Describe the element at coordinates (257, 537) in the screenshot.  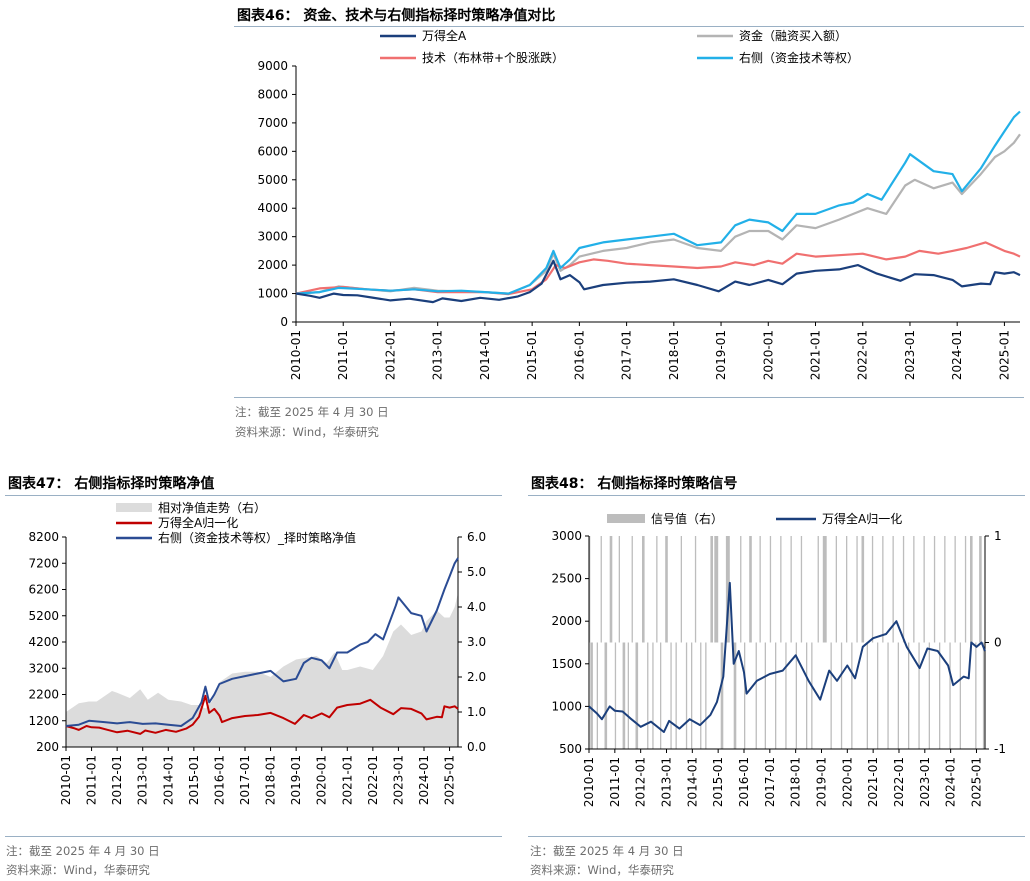
I see `fig47-legend-label: 右侧（资金技术等权）_择时策略净值` at that location.